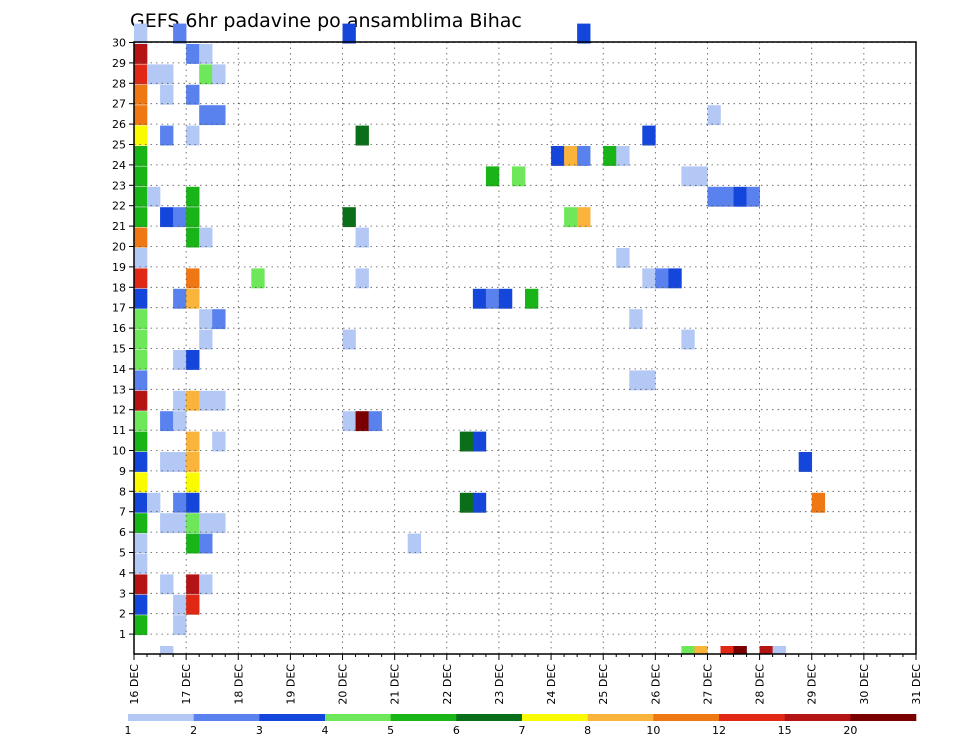 The image size is (960, 742). Describe the element at coordinates (122, 512) in the screenshot. I see `y-tick-label: 7` at that location.